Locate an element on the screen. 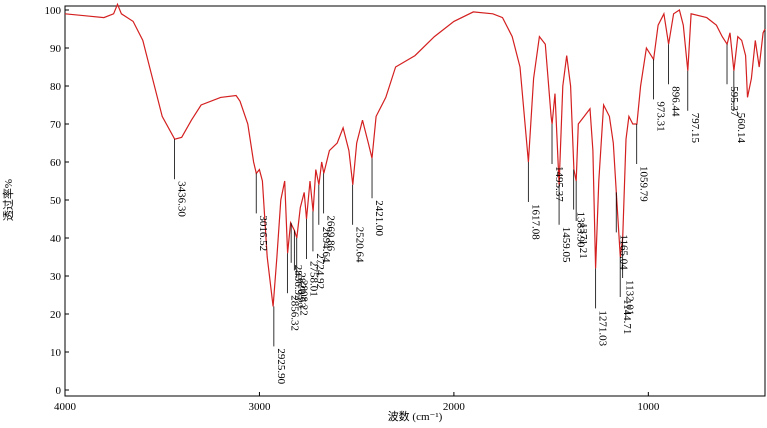 Image resolution: width=767 pixels, height=428 pixels. y-tick-label: 30 is located at coordinates (56, 277).